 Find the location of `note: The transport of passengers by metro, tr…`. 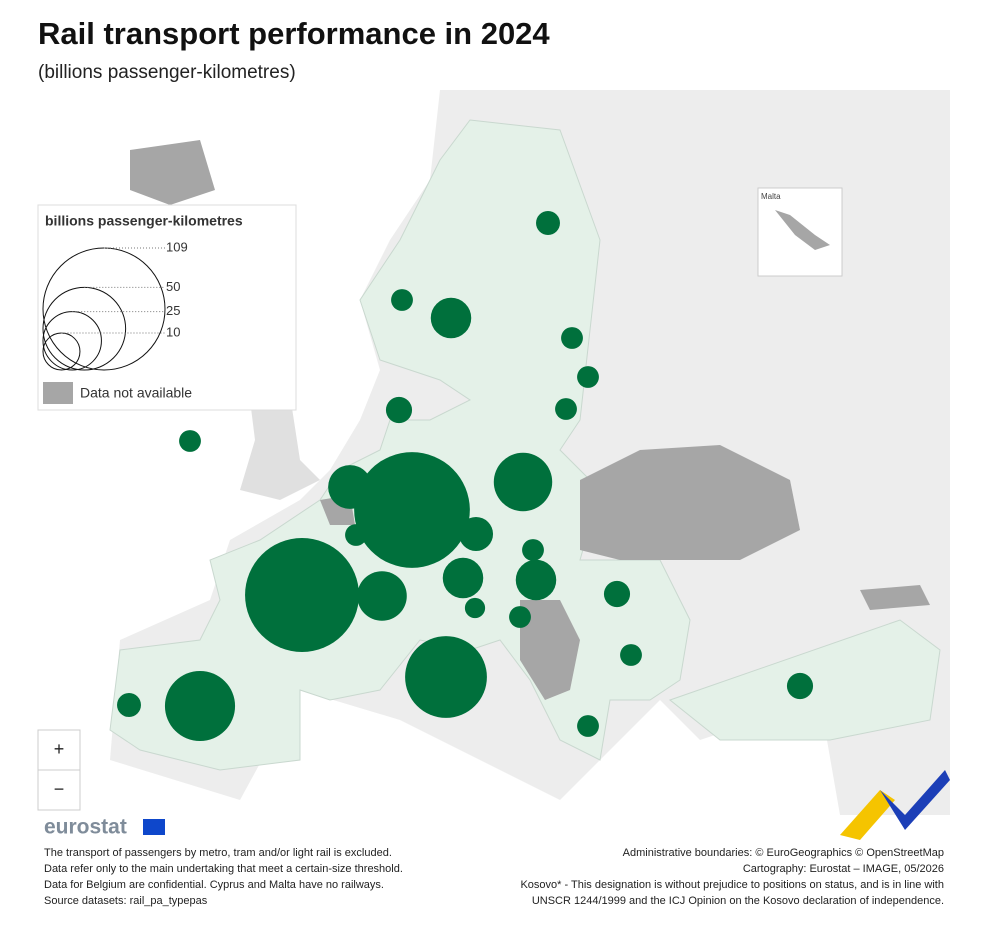

note: The transport of passengers by metro, tr… is located at coordinates (218, 853).